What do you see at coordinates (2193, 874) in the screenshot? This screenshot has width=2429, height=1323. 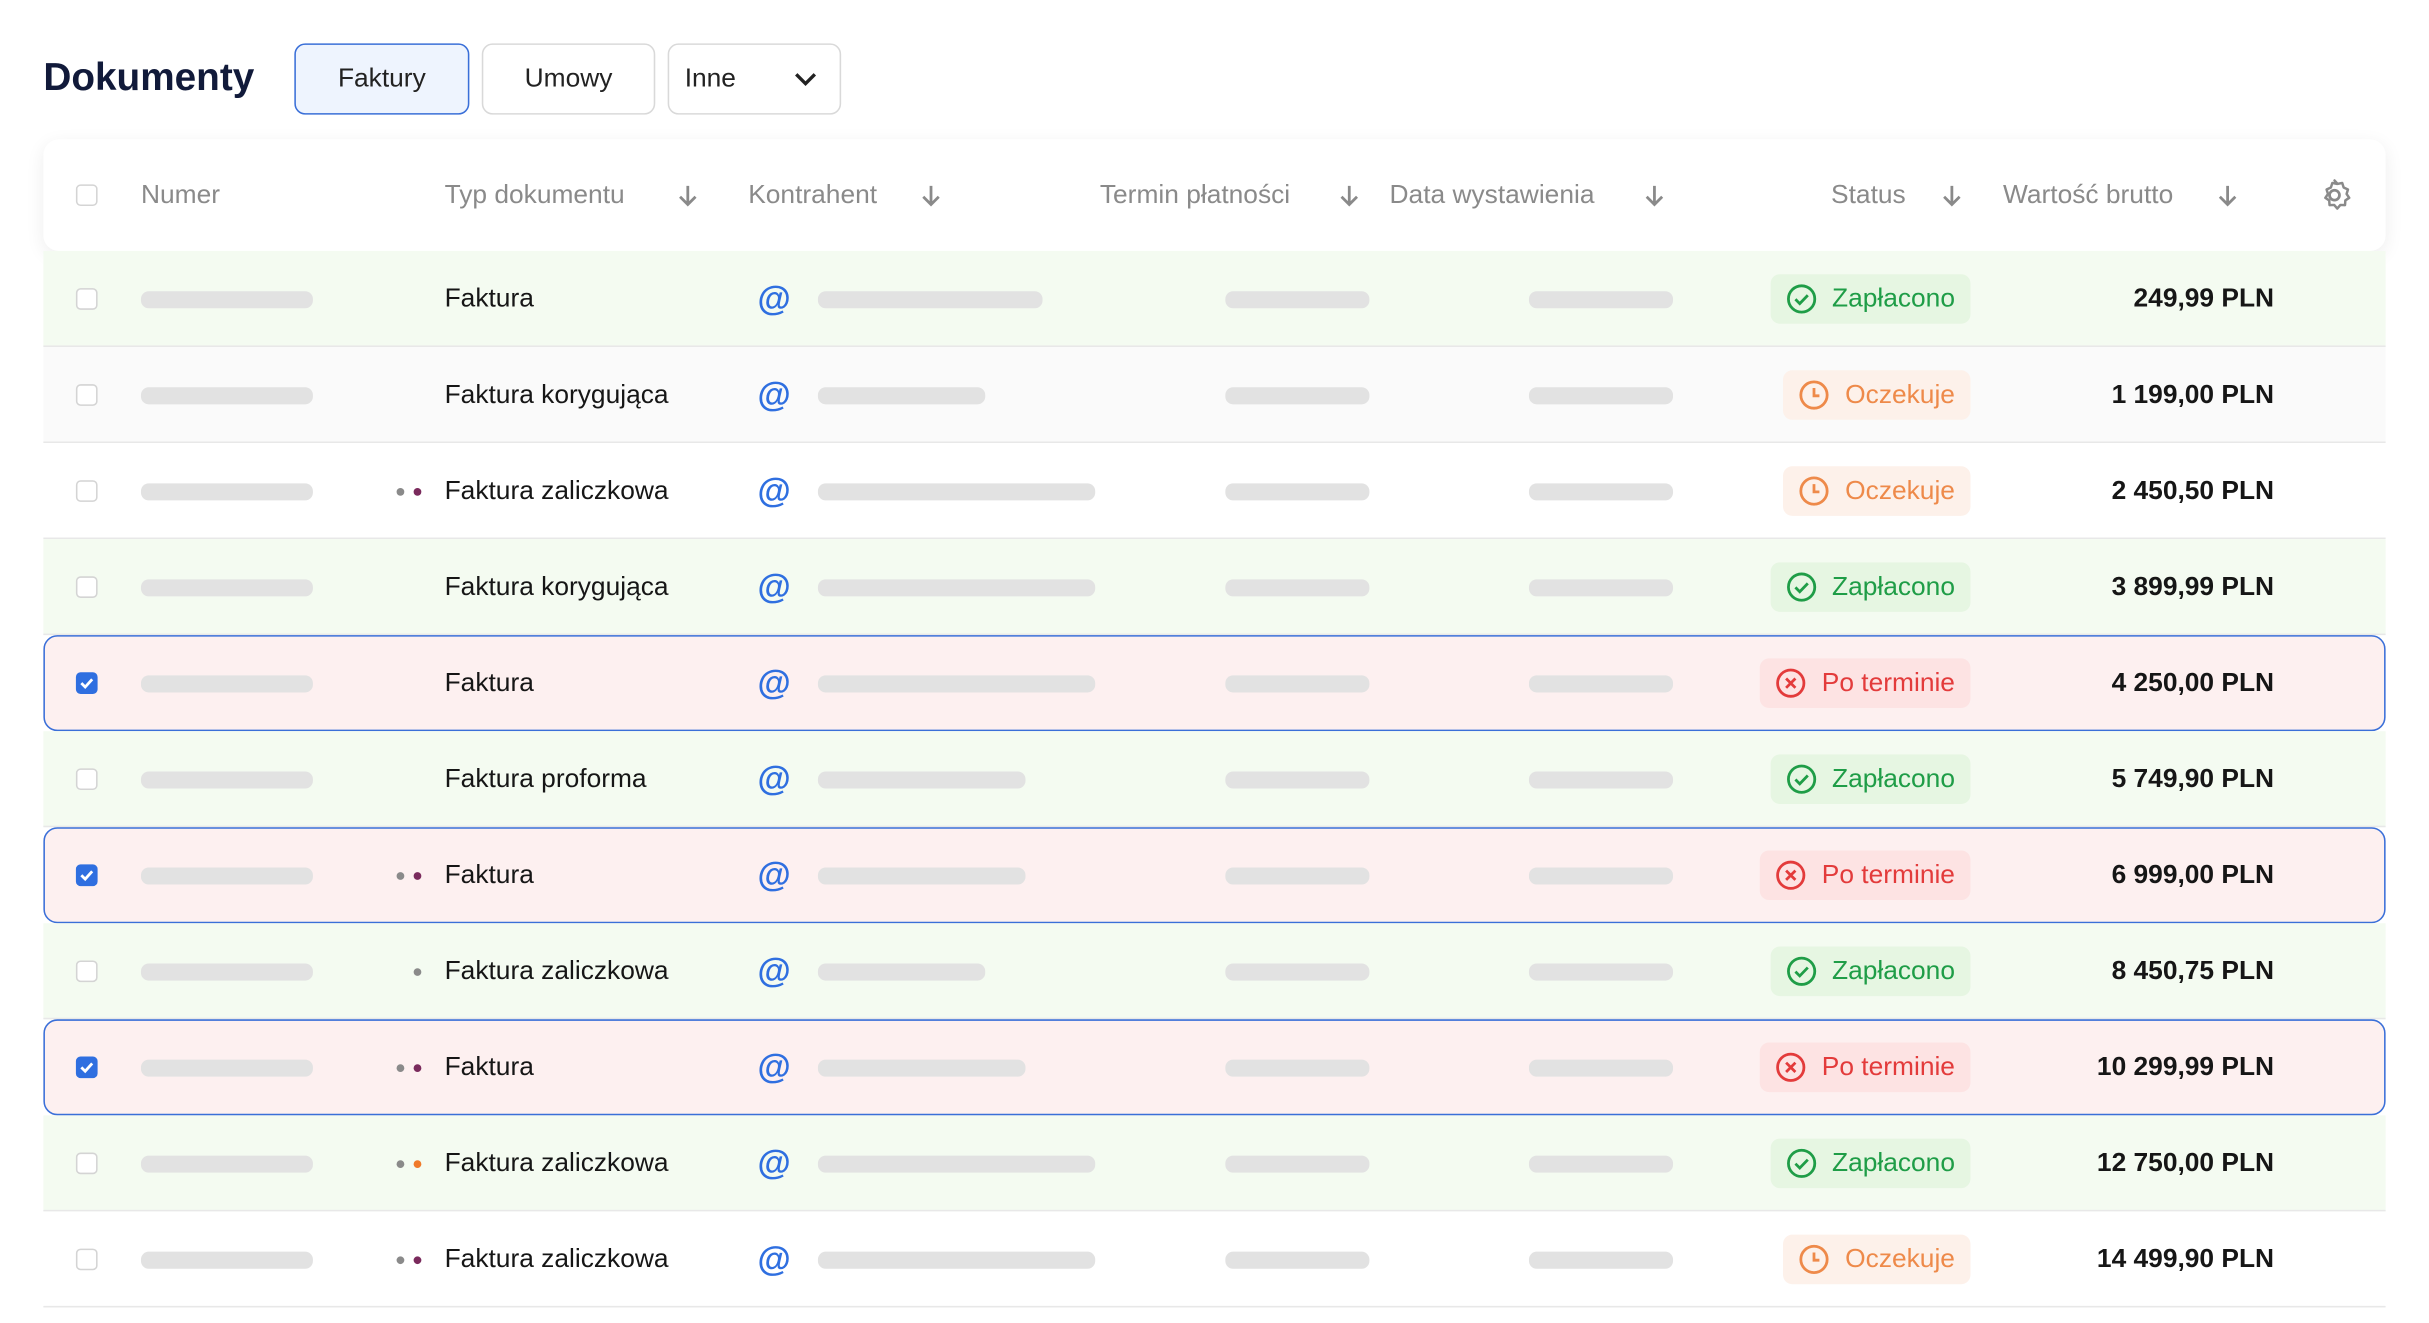 I see `amount: 6 999,00 PLN` at bounding box center [2193, 874].